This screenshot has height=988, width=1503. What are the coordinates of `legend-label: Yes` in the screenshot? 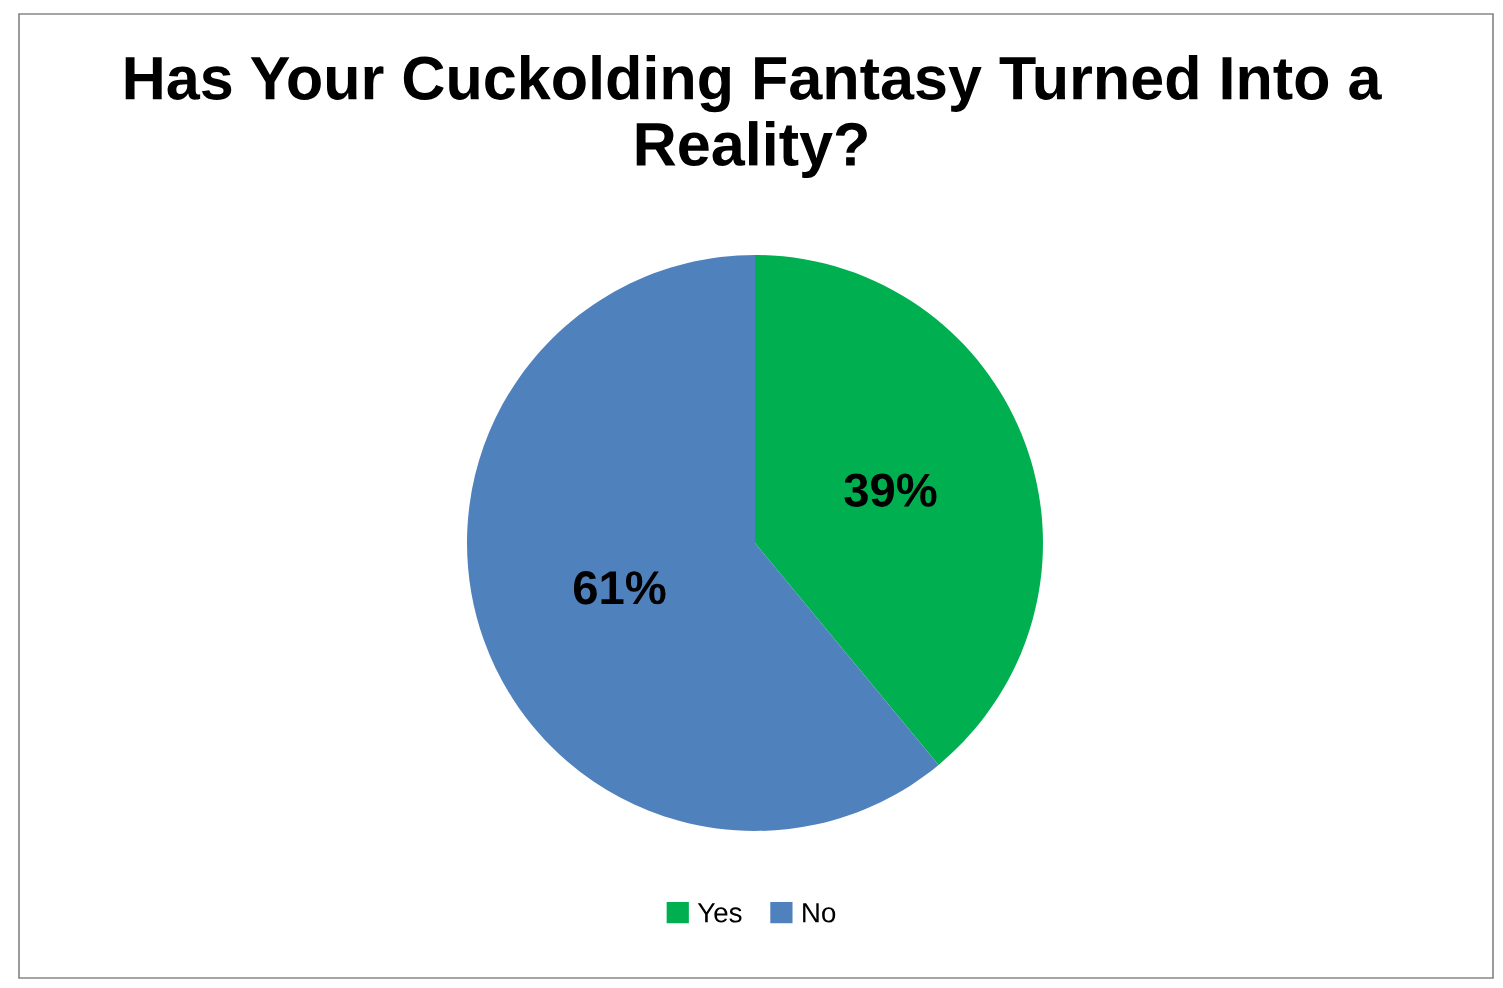 It's located at (719, 913).